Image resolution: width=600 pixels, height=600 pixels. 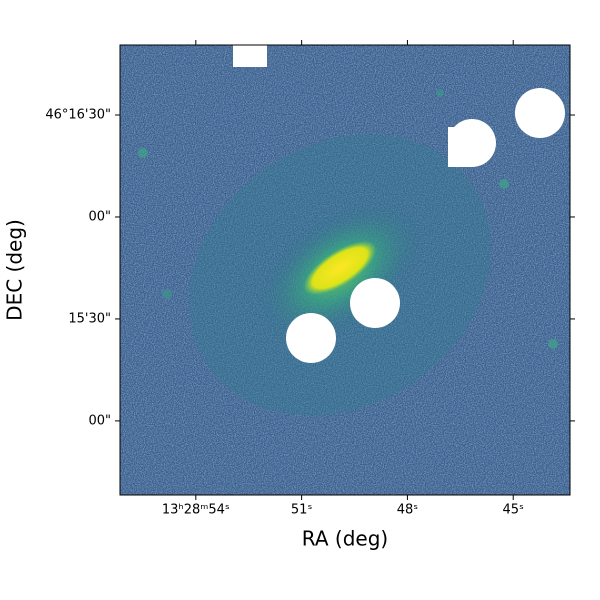 What do you see at coordinates (15, 270) in the screenshot?
I see `y-axis-label: DEC (deg)` at bounding box center [15, 270].